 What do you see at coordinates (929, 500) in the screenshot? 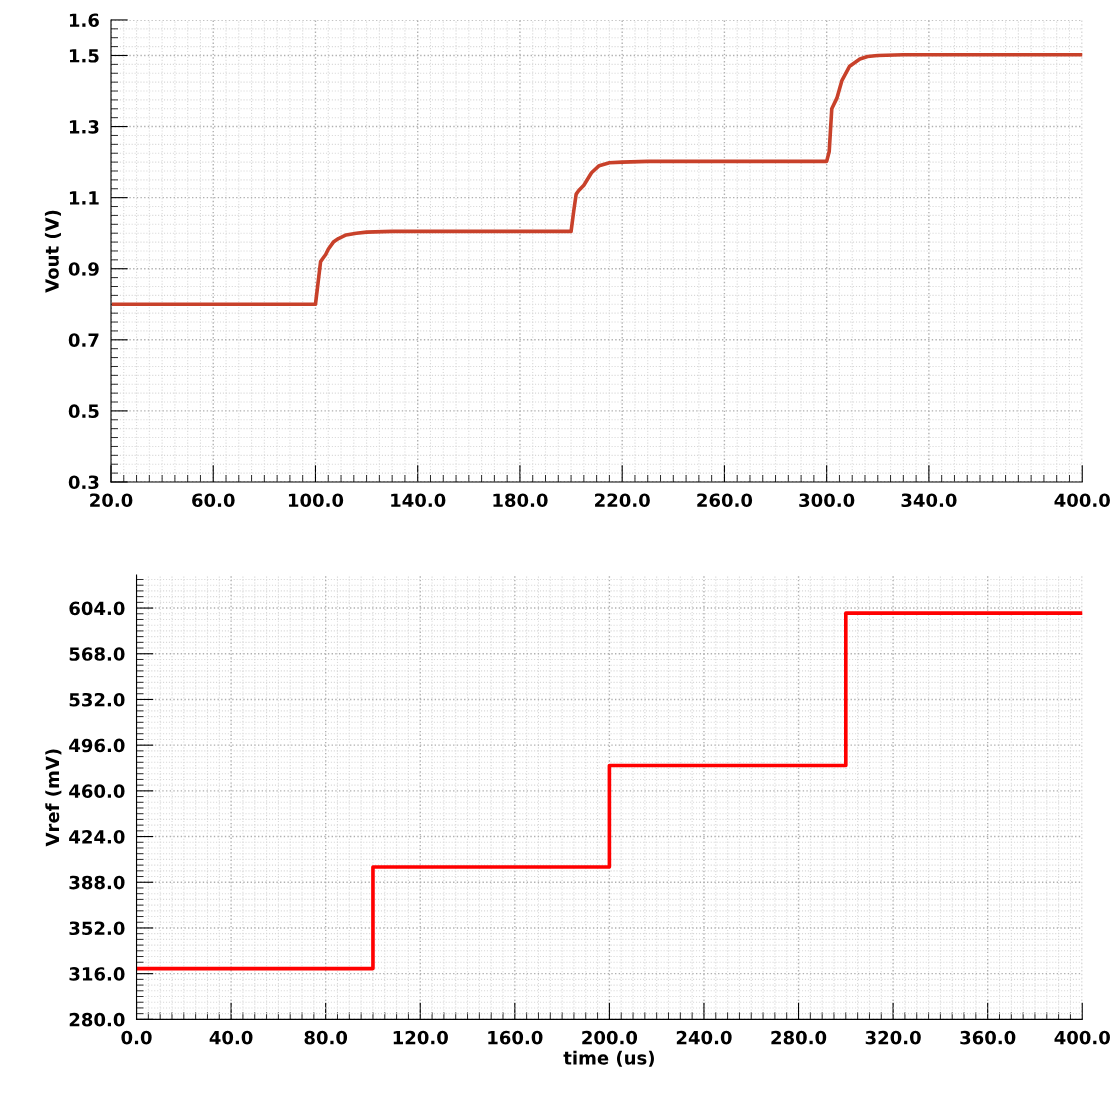
I see `x-tick-label: 340.0` at bounding box center [929, 500].